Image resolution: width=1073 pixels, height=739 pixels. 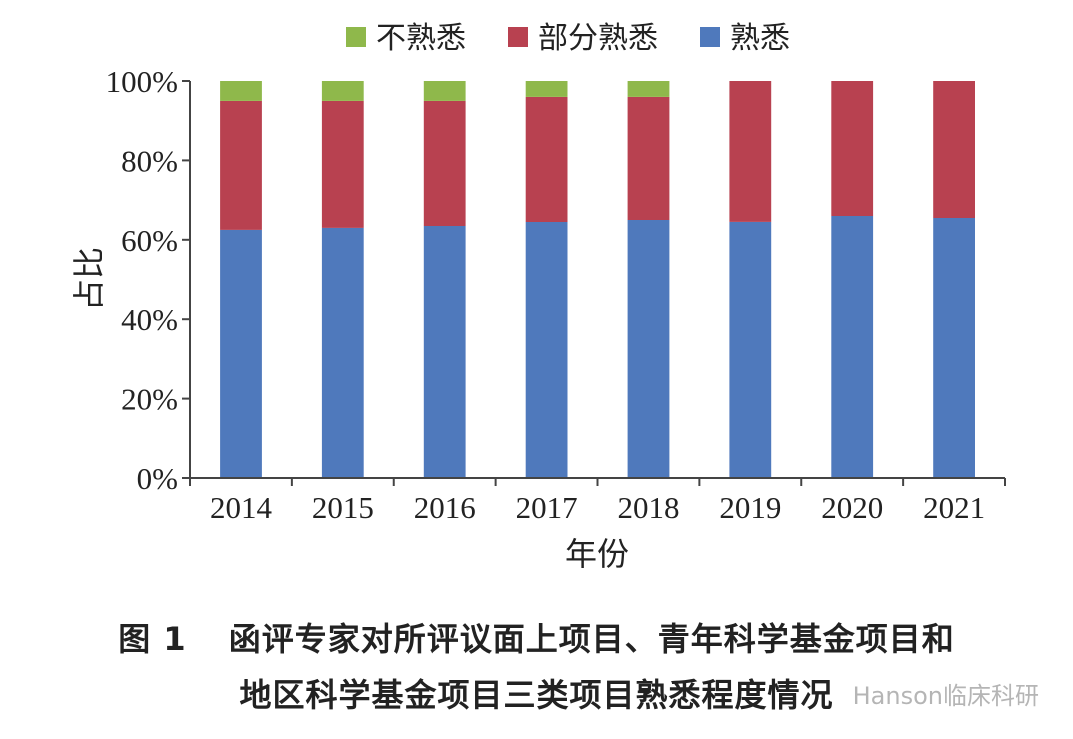 I want to click on figure-number: 图 1, so click(x=152, y=639).